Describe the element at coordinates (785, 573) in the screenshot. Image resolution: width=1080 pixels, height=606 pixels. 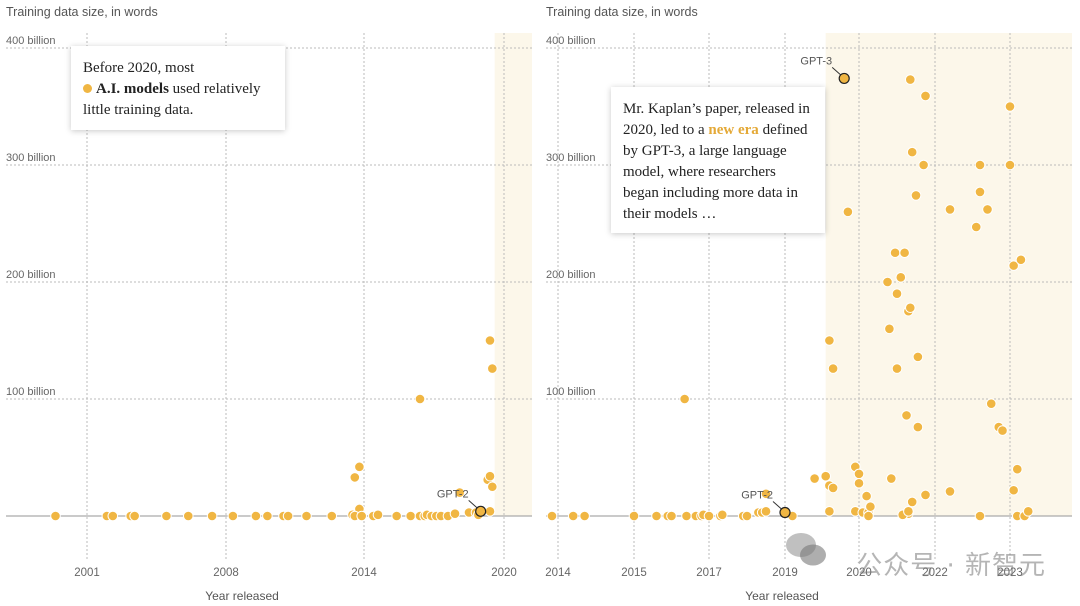
I see `x-tick-label: 2019` at that location.